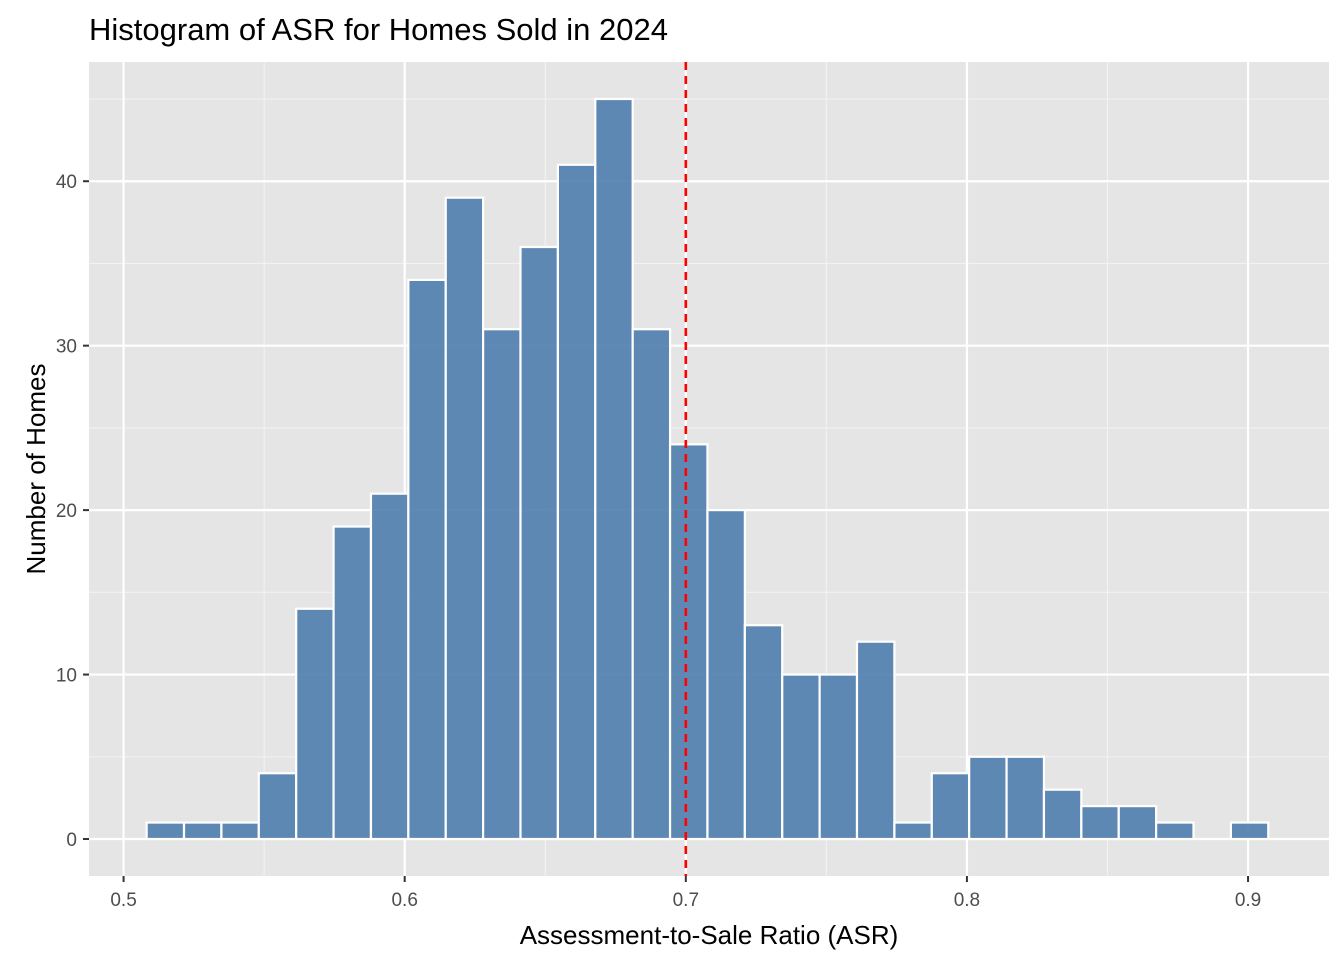 This screenshot has width=1344, height=960. What do you see at coordinates (36, 469) in the screenshot?
I see `y-axis-title: Number of Homes` at bounding box center [36, 469].